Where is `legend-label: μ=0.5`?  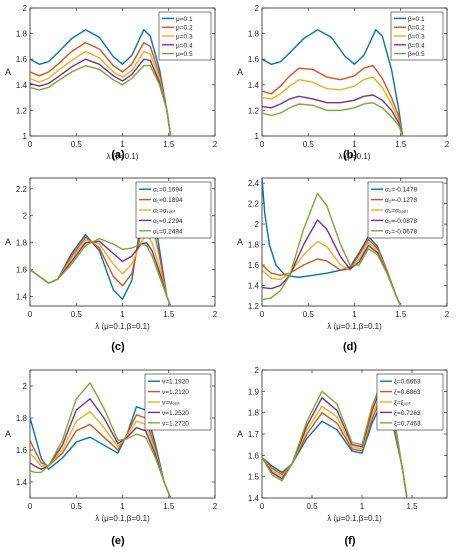 legend-label: μ=0.5 is located at coordinates (184, 54).